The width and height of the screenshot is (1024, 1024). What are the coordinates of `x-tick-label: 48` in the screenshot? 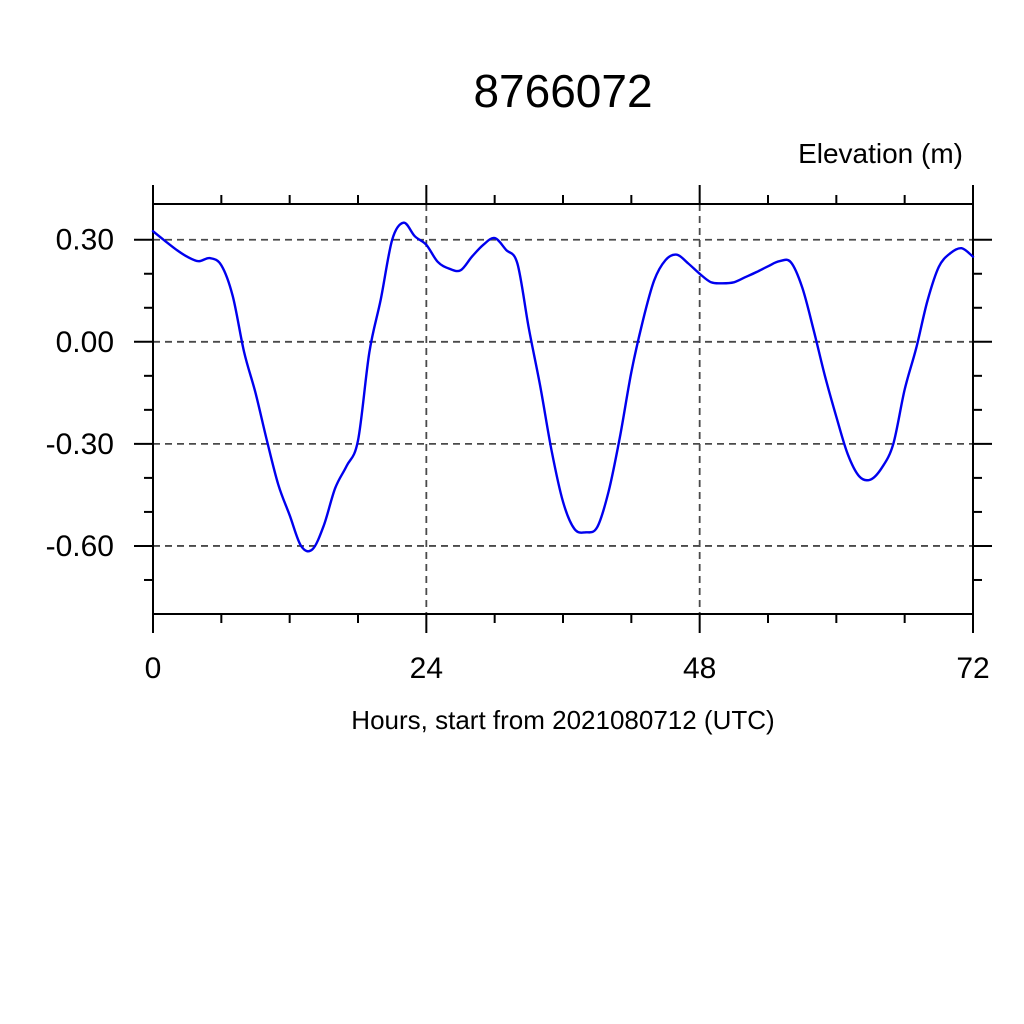 It's located at (699, 668).